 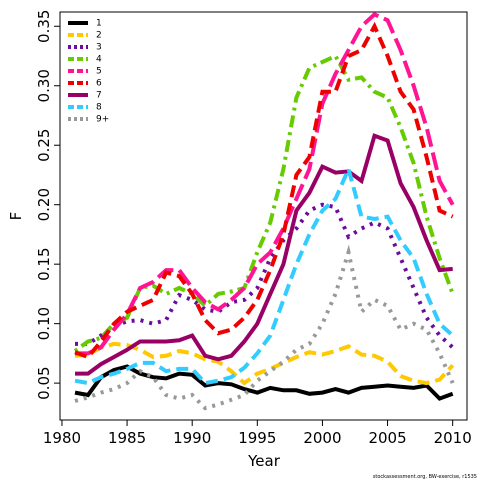 What do you see at coordinates (44, 263) in the screenshot?
I see `y-tick-label: 0.15` at bounding box center [44, 263].